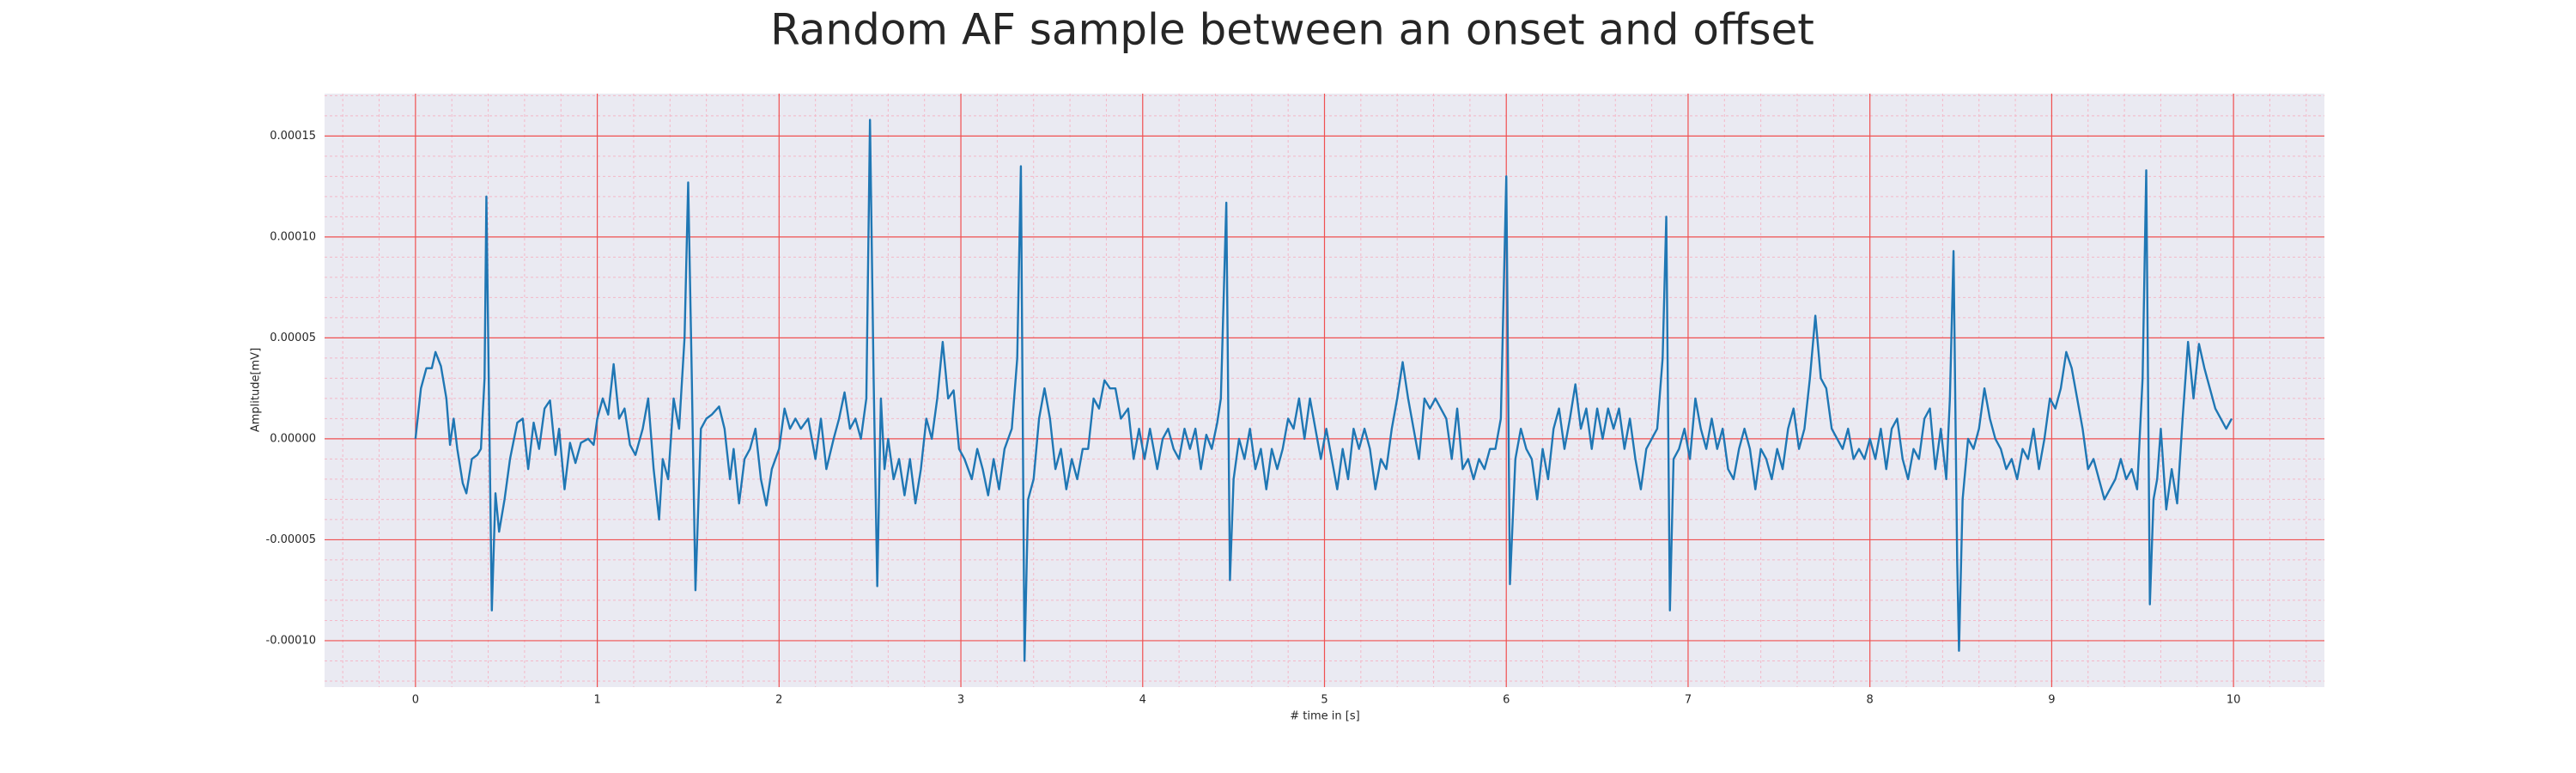 The width and height of the screenshot is (2576, 773). I want to click on x-tick-label: 8, so click(1871, 700).